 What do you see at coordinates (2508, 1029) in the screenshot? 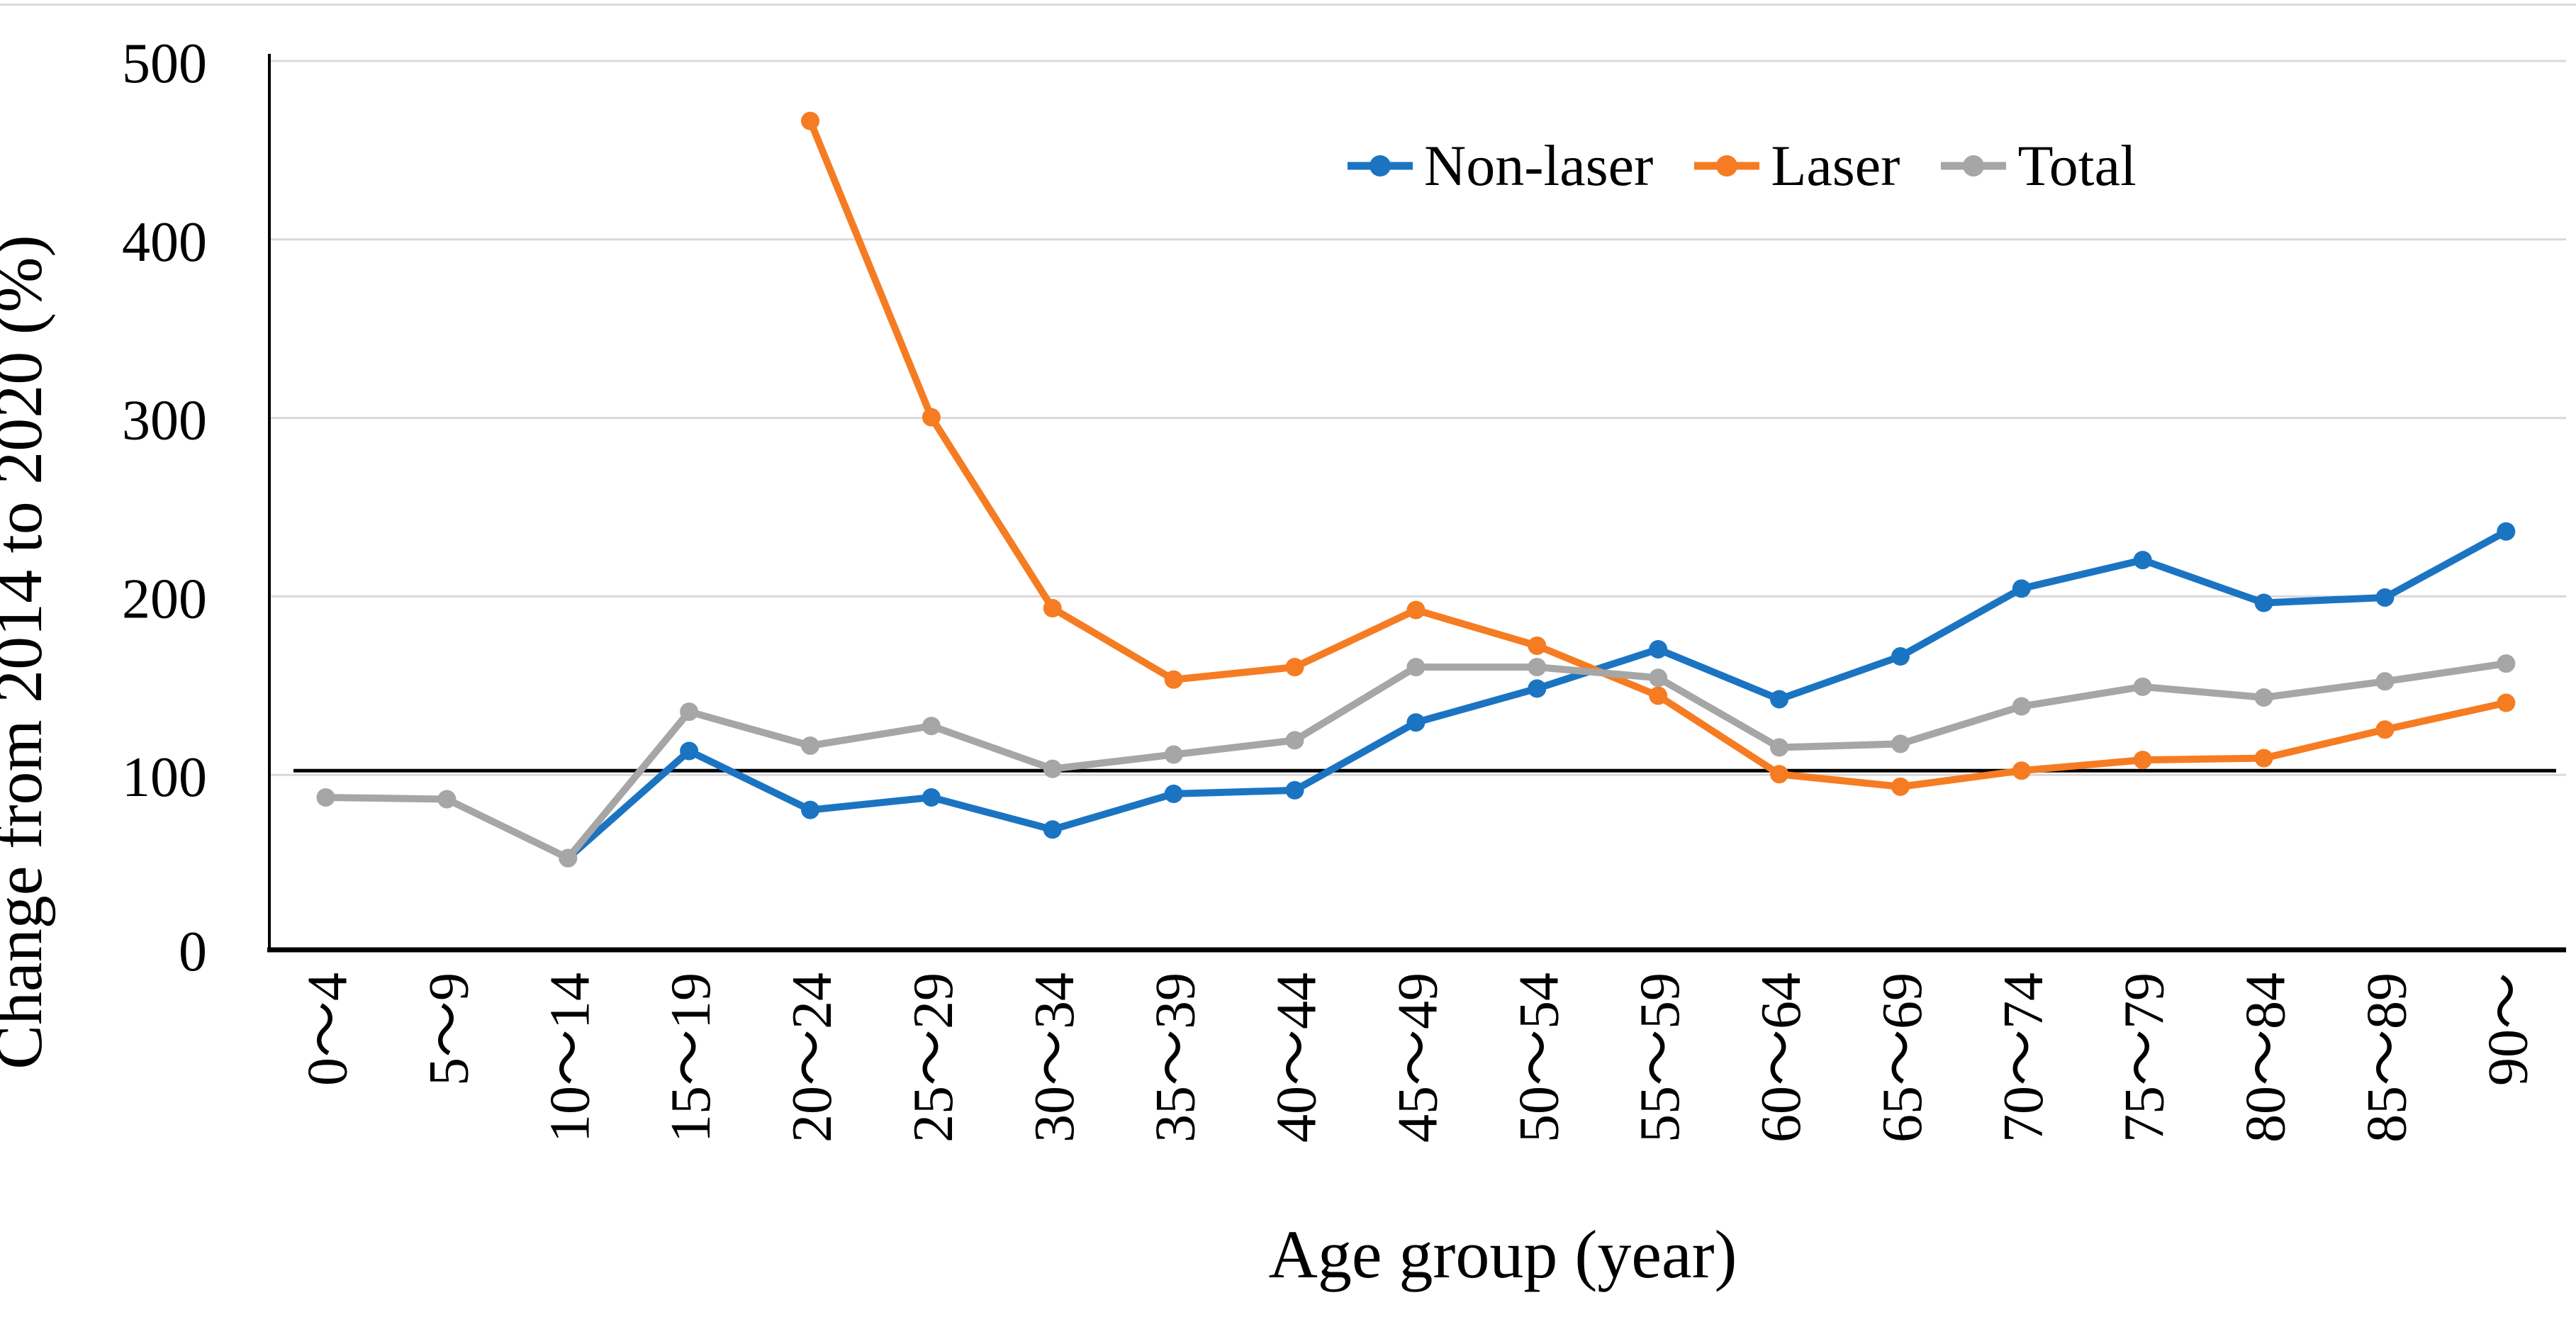
I see `x-tick-label-18: 90～` at bounding box center [2508, 1029].